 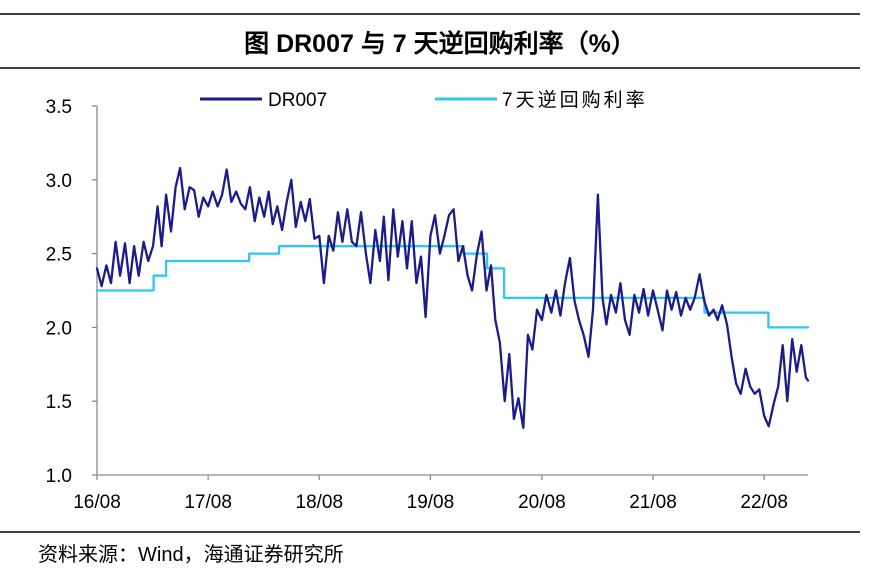 What do you see at coordinates (263, 100) in the screenshot?
I see `legend-item-dr007: DR007` at bounding box center [263, 100].